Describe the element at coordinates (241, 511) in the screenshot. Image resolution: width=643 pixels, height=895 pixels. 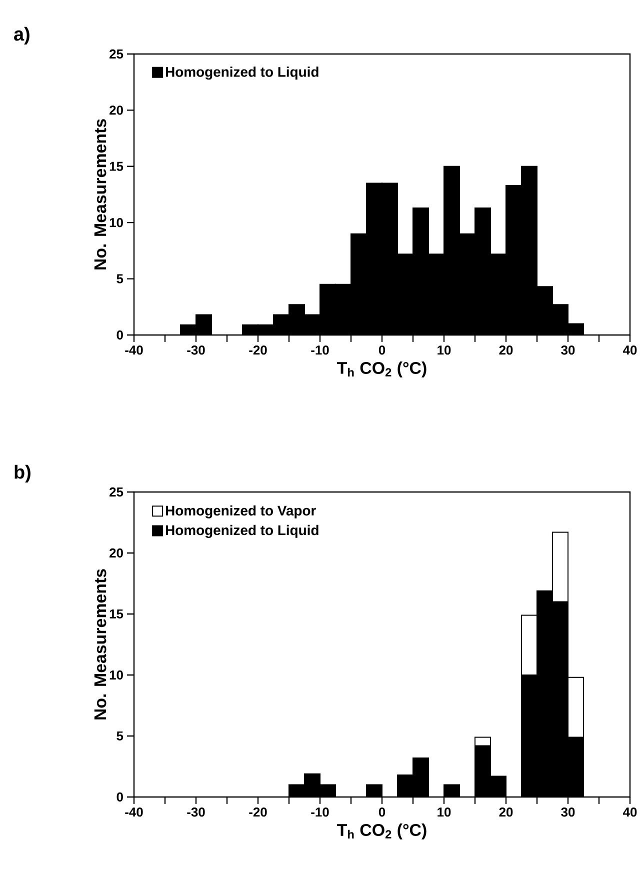
I see `legend-label: Homogenized to Vapor` at that location.